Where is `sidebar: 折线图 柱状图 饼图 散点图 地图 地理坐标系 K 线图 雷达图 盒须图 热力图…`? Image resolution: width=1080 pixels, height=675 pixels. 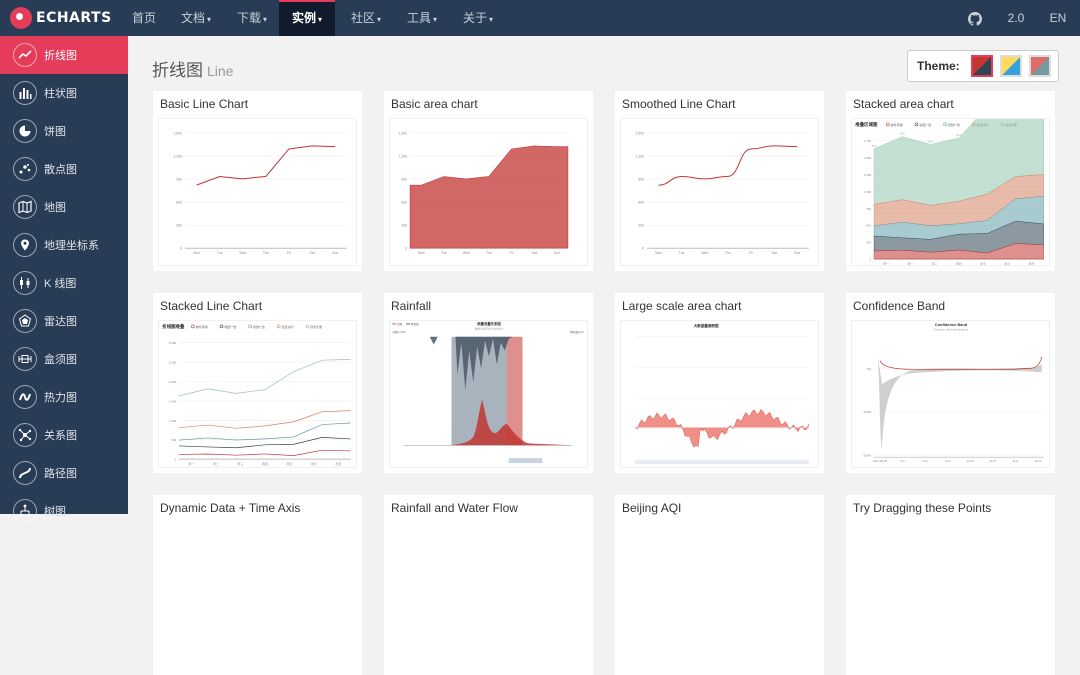
sidebar: 折线图 柱状图 饼图 散点图 地图 地理坐标系 K 线图 雷达图 盒须图 热力图… is located at coordinates (64, 279).